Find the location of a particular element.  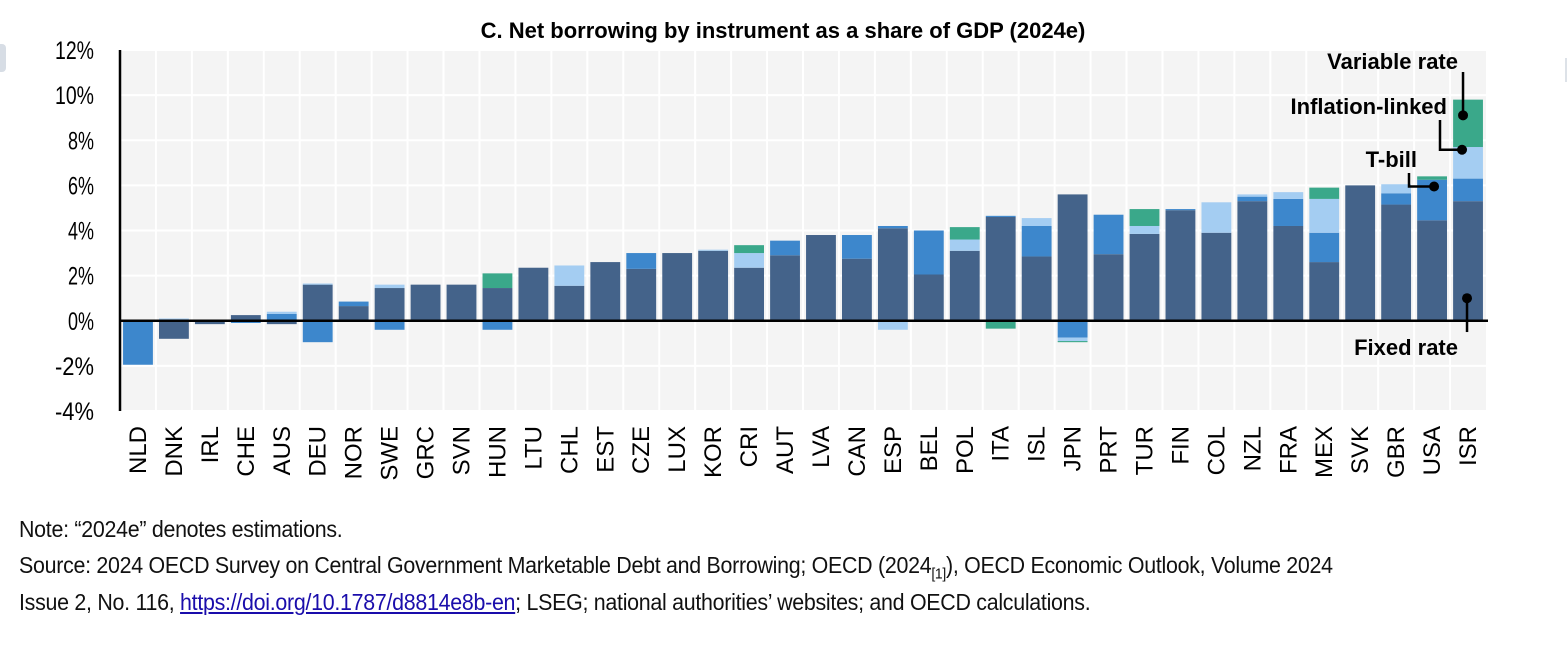

x-tick-label: AUS is located at coordinates (282, 450).